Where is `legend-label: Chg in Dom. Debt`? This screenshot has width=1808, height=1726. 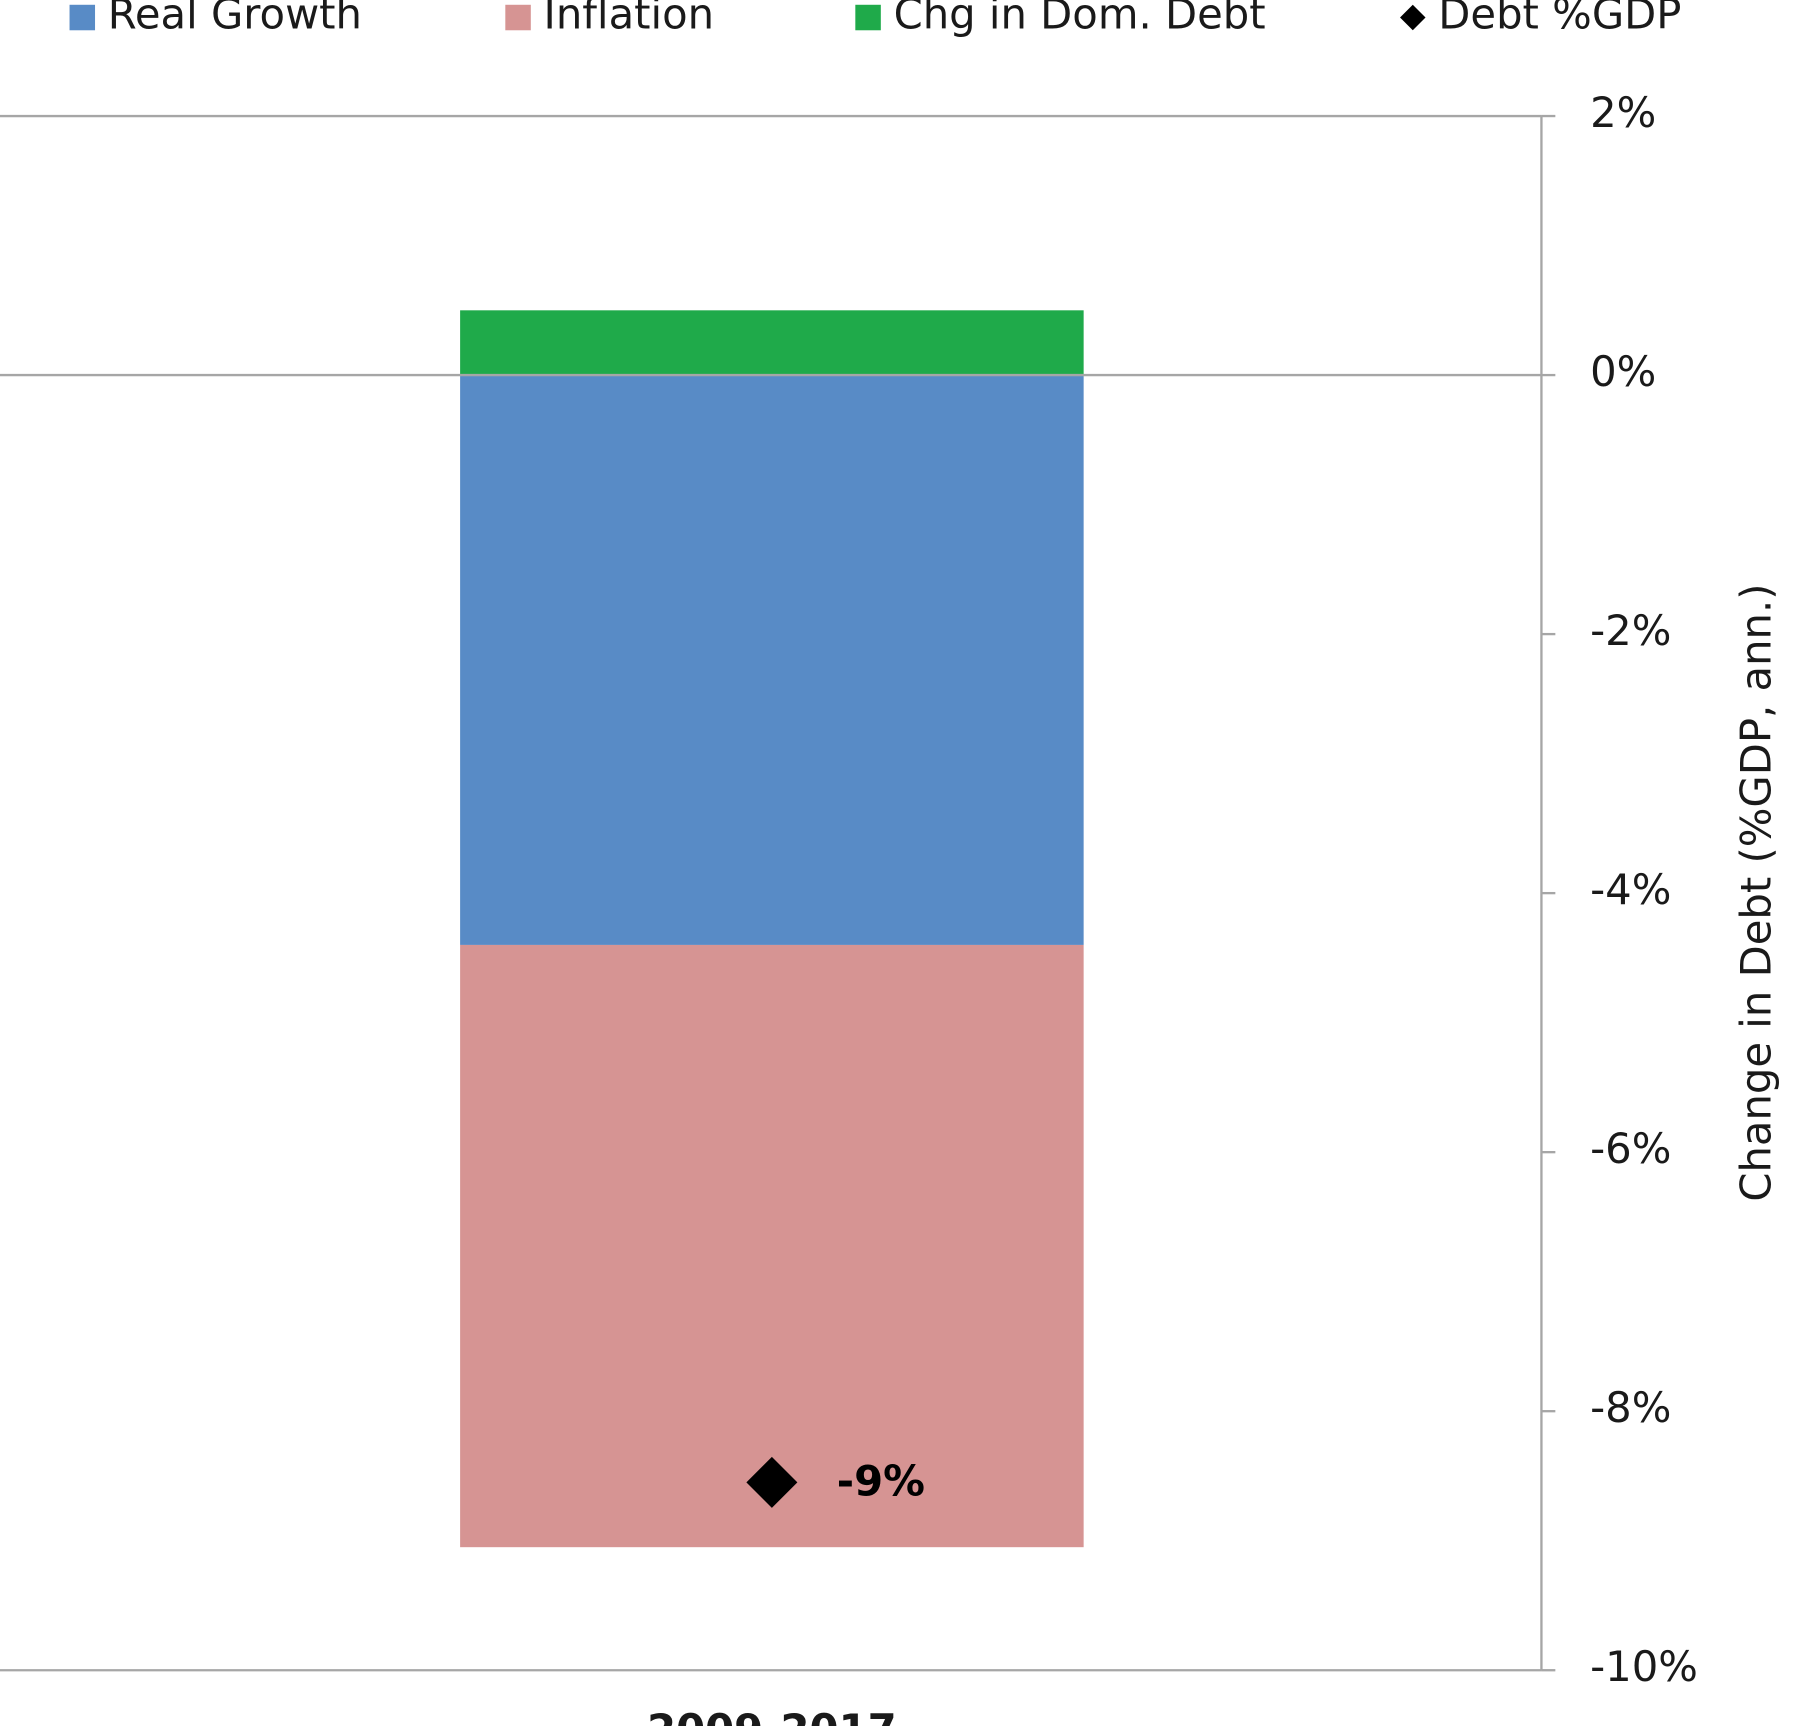
legend-label: Chg in Dom. Debt is located at coordinates (1080, 19).